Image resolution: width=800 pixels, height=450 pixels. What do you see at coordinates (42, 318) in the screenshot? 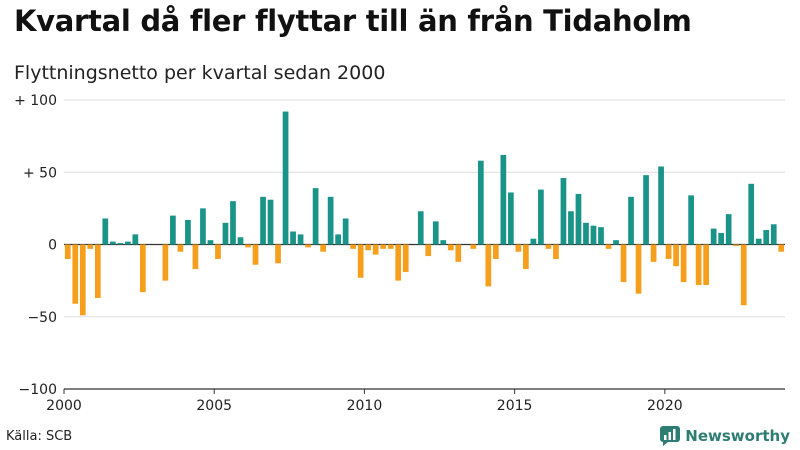
I see `y-tick-label: −50` at bounding box center [42, 318].